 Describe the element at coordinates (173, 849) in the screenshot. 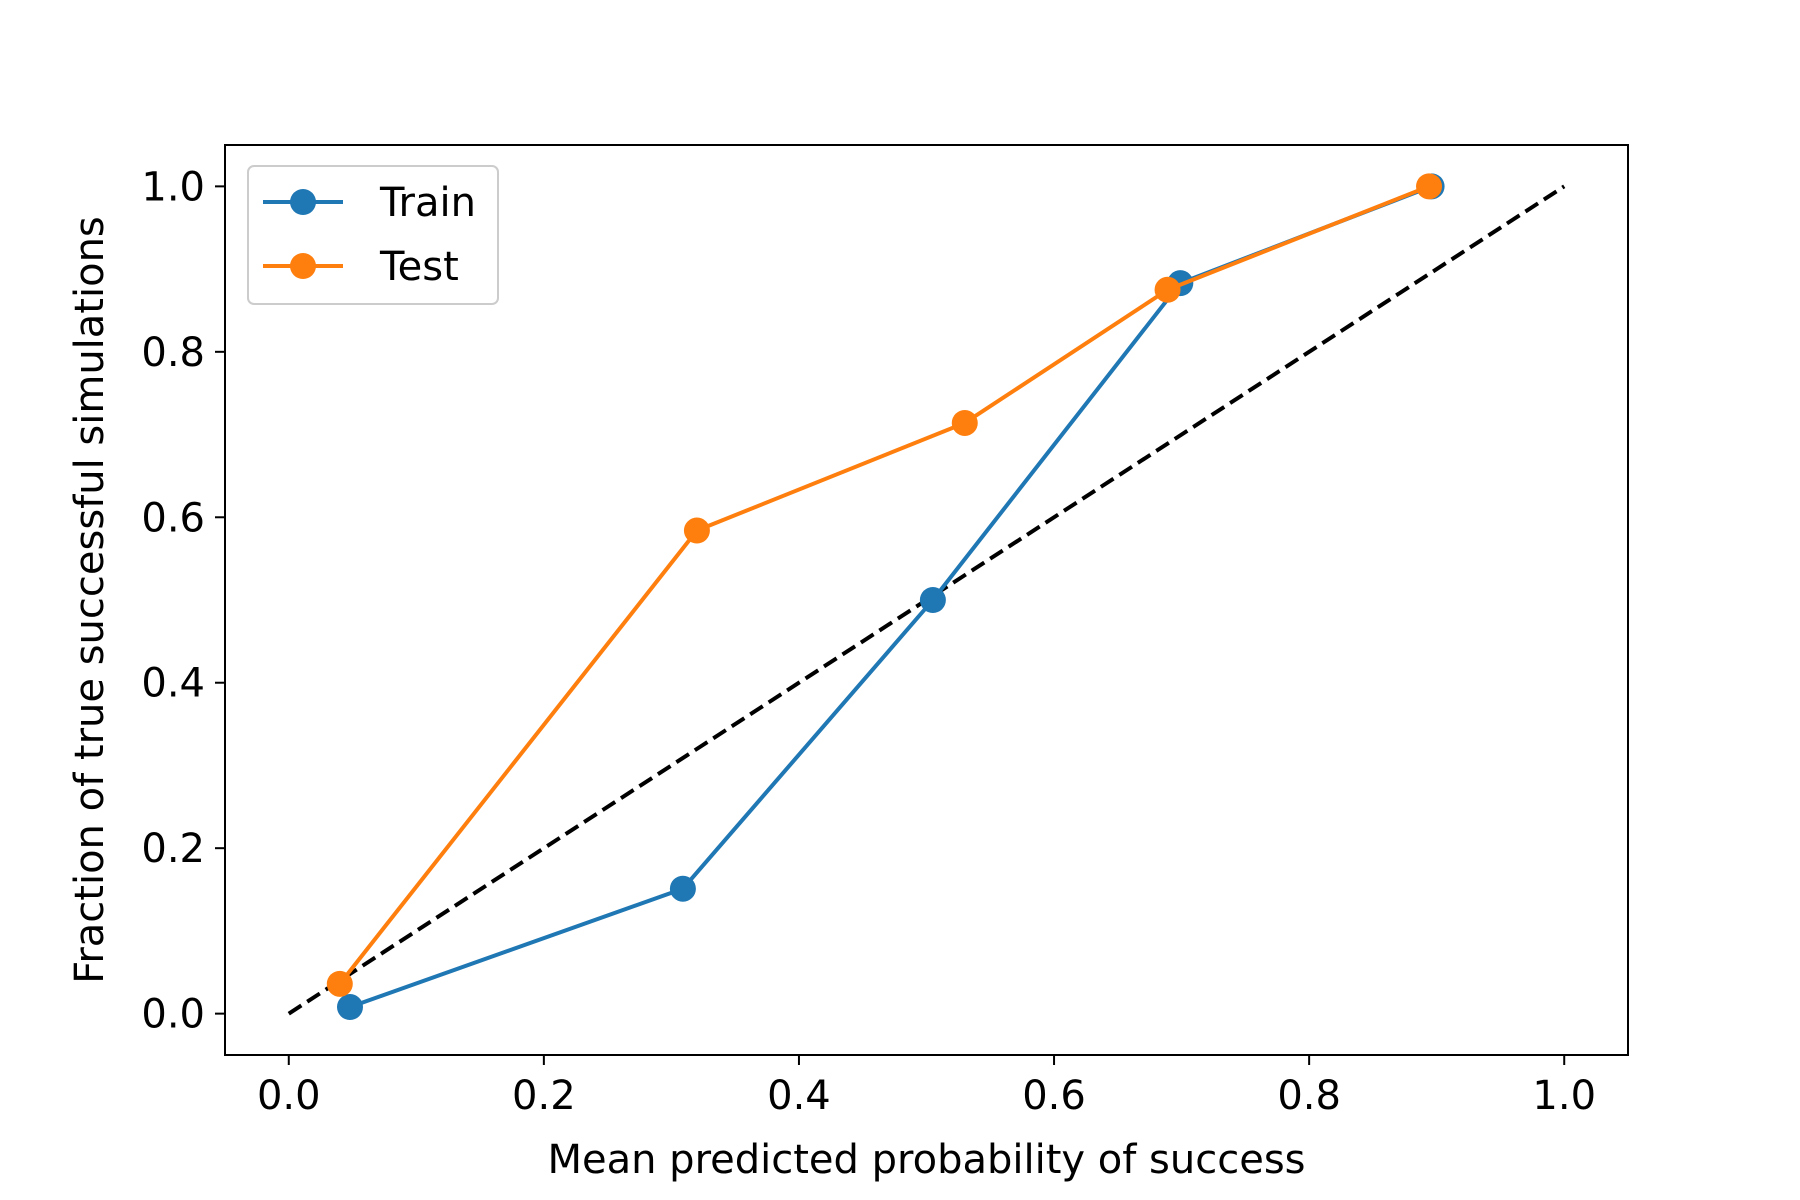

I see `y-tick-label: 0.2` at that location.